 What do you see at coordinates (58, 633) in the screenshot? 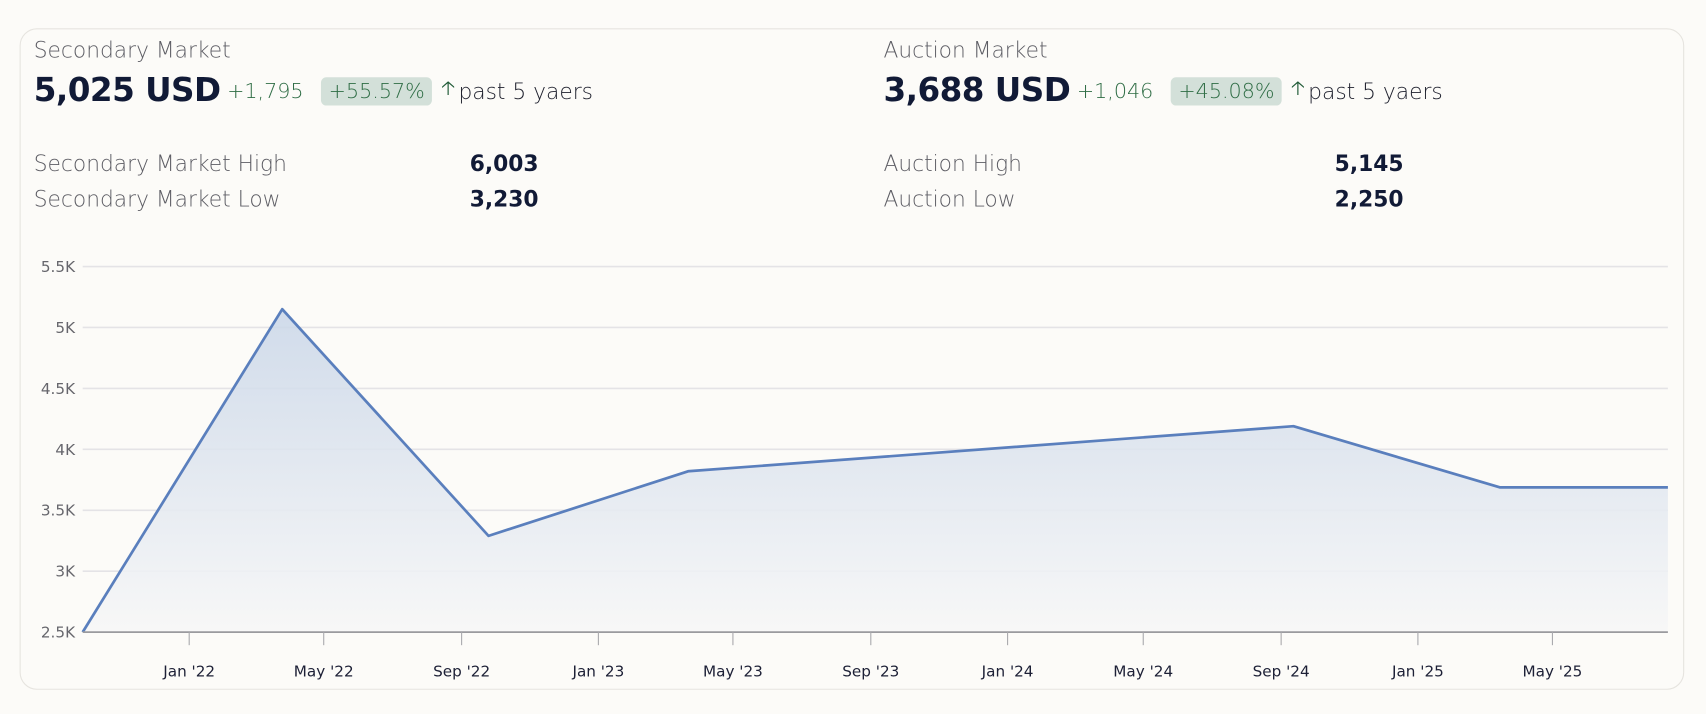
I see `y-tick-label: 2.5K` at bounding box center [58, 633].